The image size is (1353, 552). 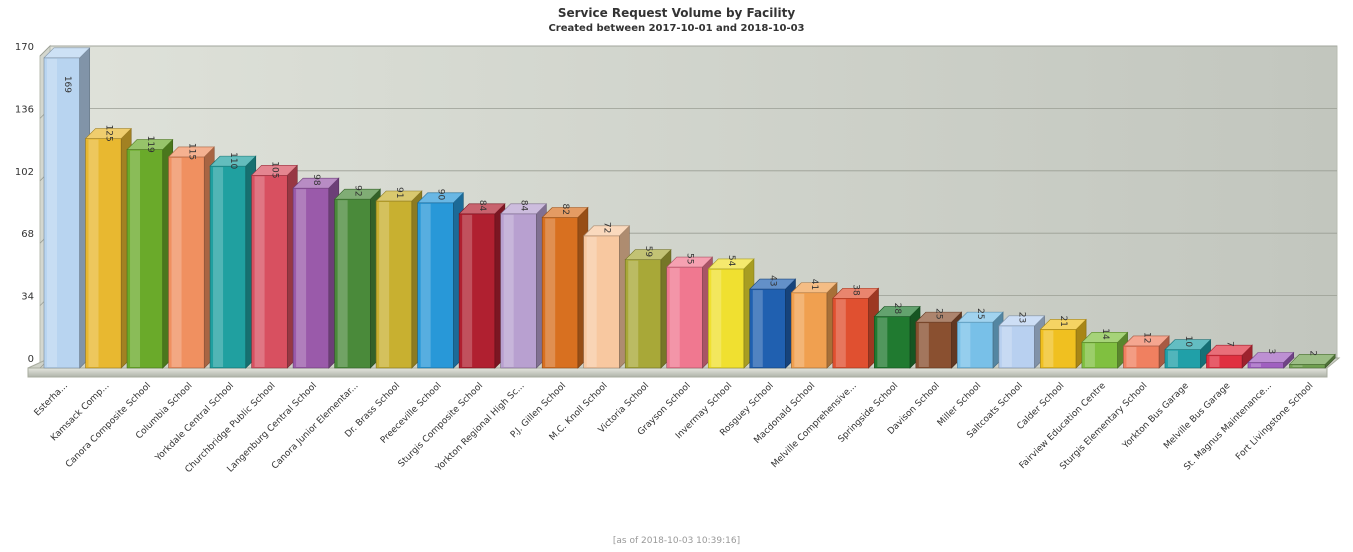 I want to click on y-tick-label: 102, so click(x=24, y=172).